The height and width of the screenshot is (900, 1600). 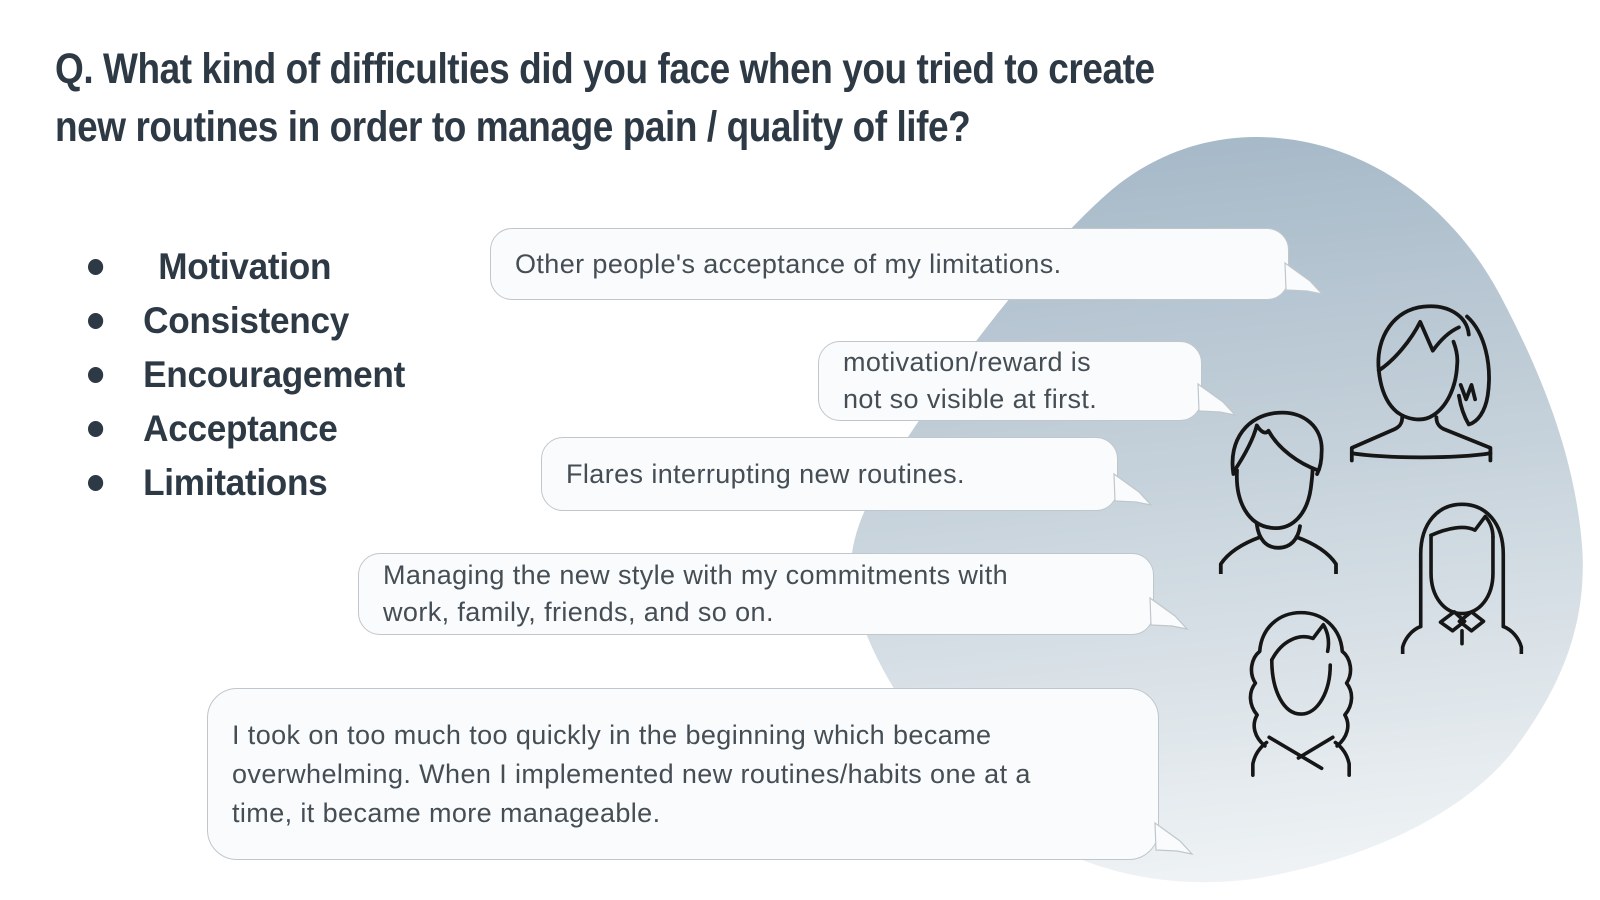 What do you see at coordinates (1462, 578) in the screenshot?
I see `woman-bob-collar-avatar` at bounding box center [1462, 578].